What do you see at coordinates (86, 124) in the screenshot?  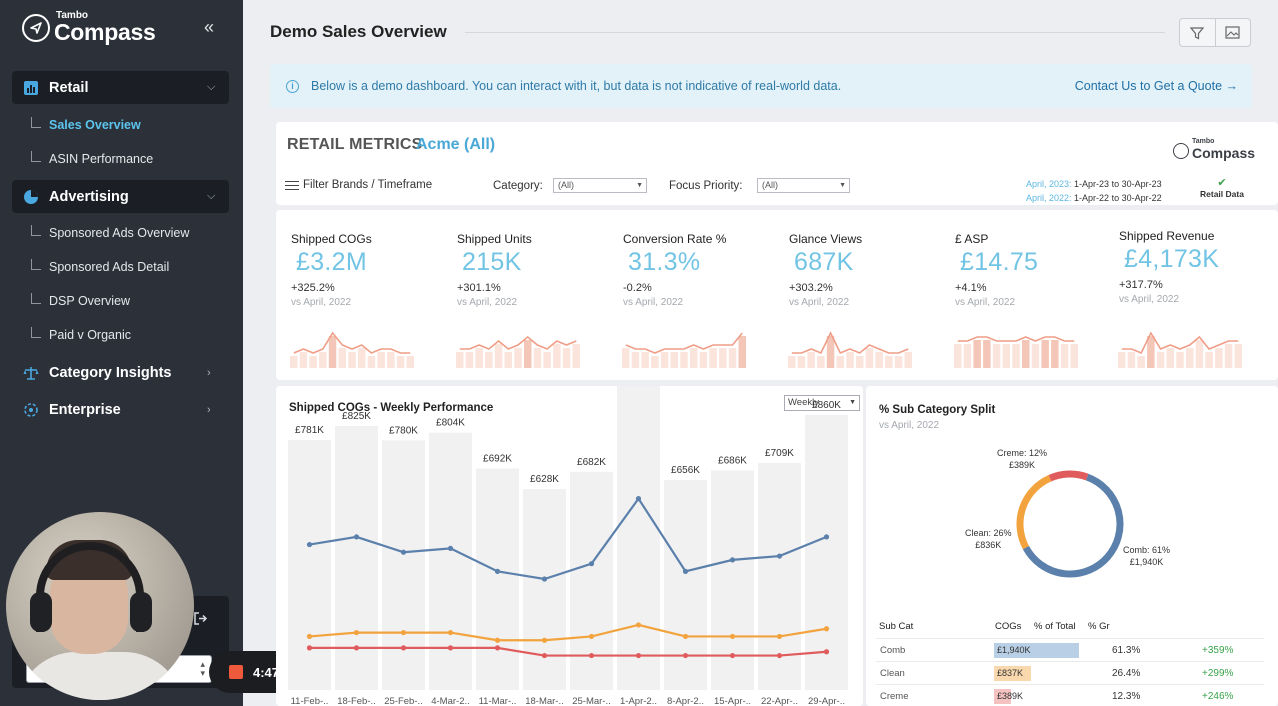 I see `sidebar-item-sales-overview: Sales Overview` at bounding box center [86, 124].